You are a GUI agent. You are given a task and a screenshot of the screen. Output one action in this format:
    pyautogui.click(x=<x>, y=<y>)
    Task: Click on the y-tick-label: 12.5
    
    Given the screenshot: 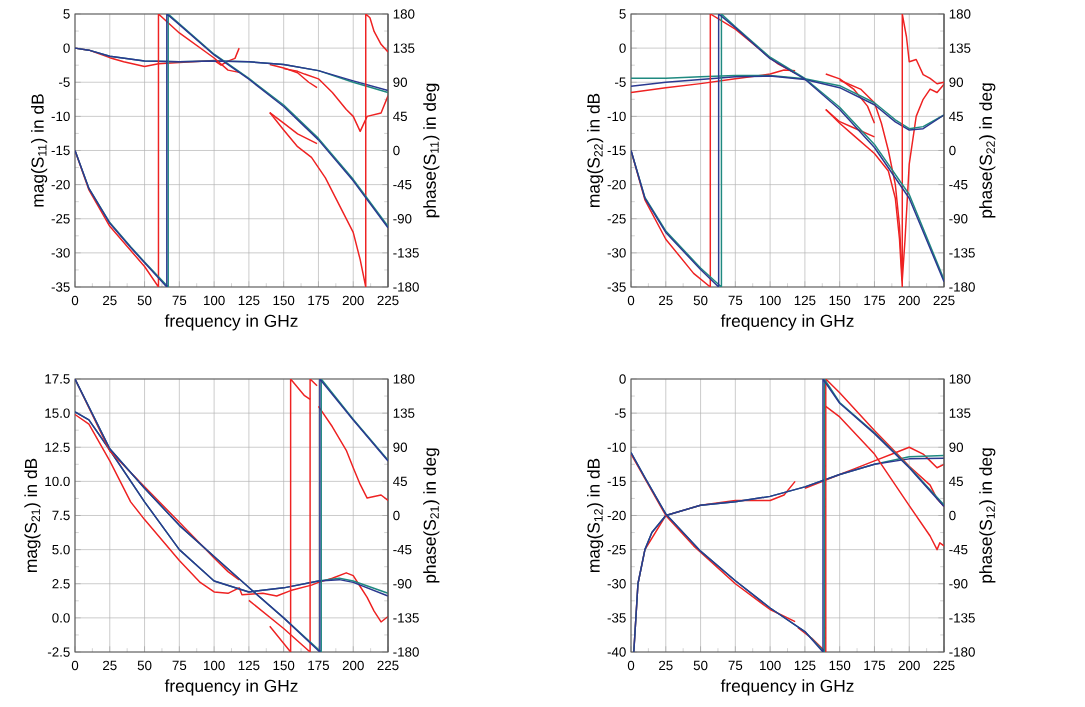 What is the action you would take?
    pyautogui.click(x=57, y=447)
    